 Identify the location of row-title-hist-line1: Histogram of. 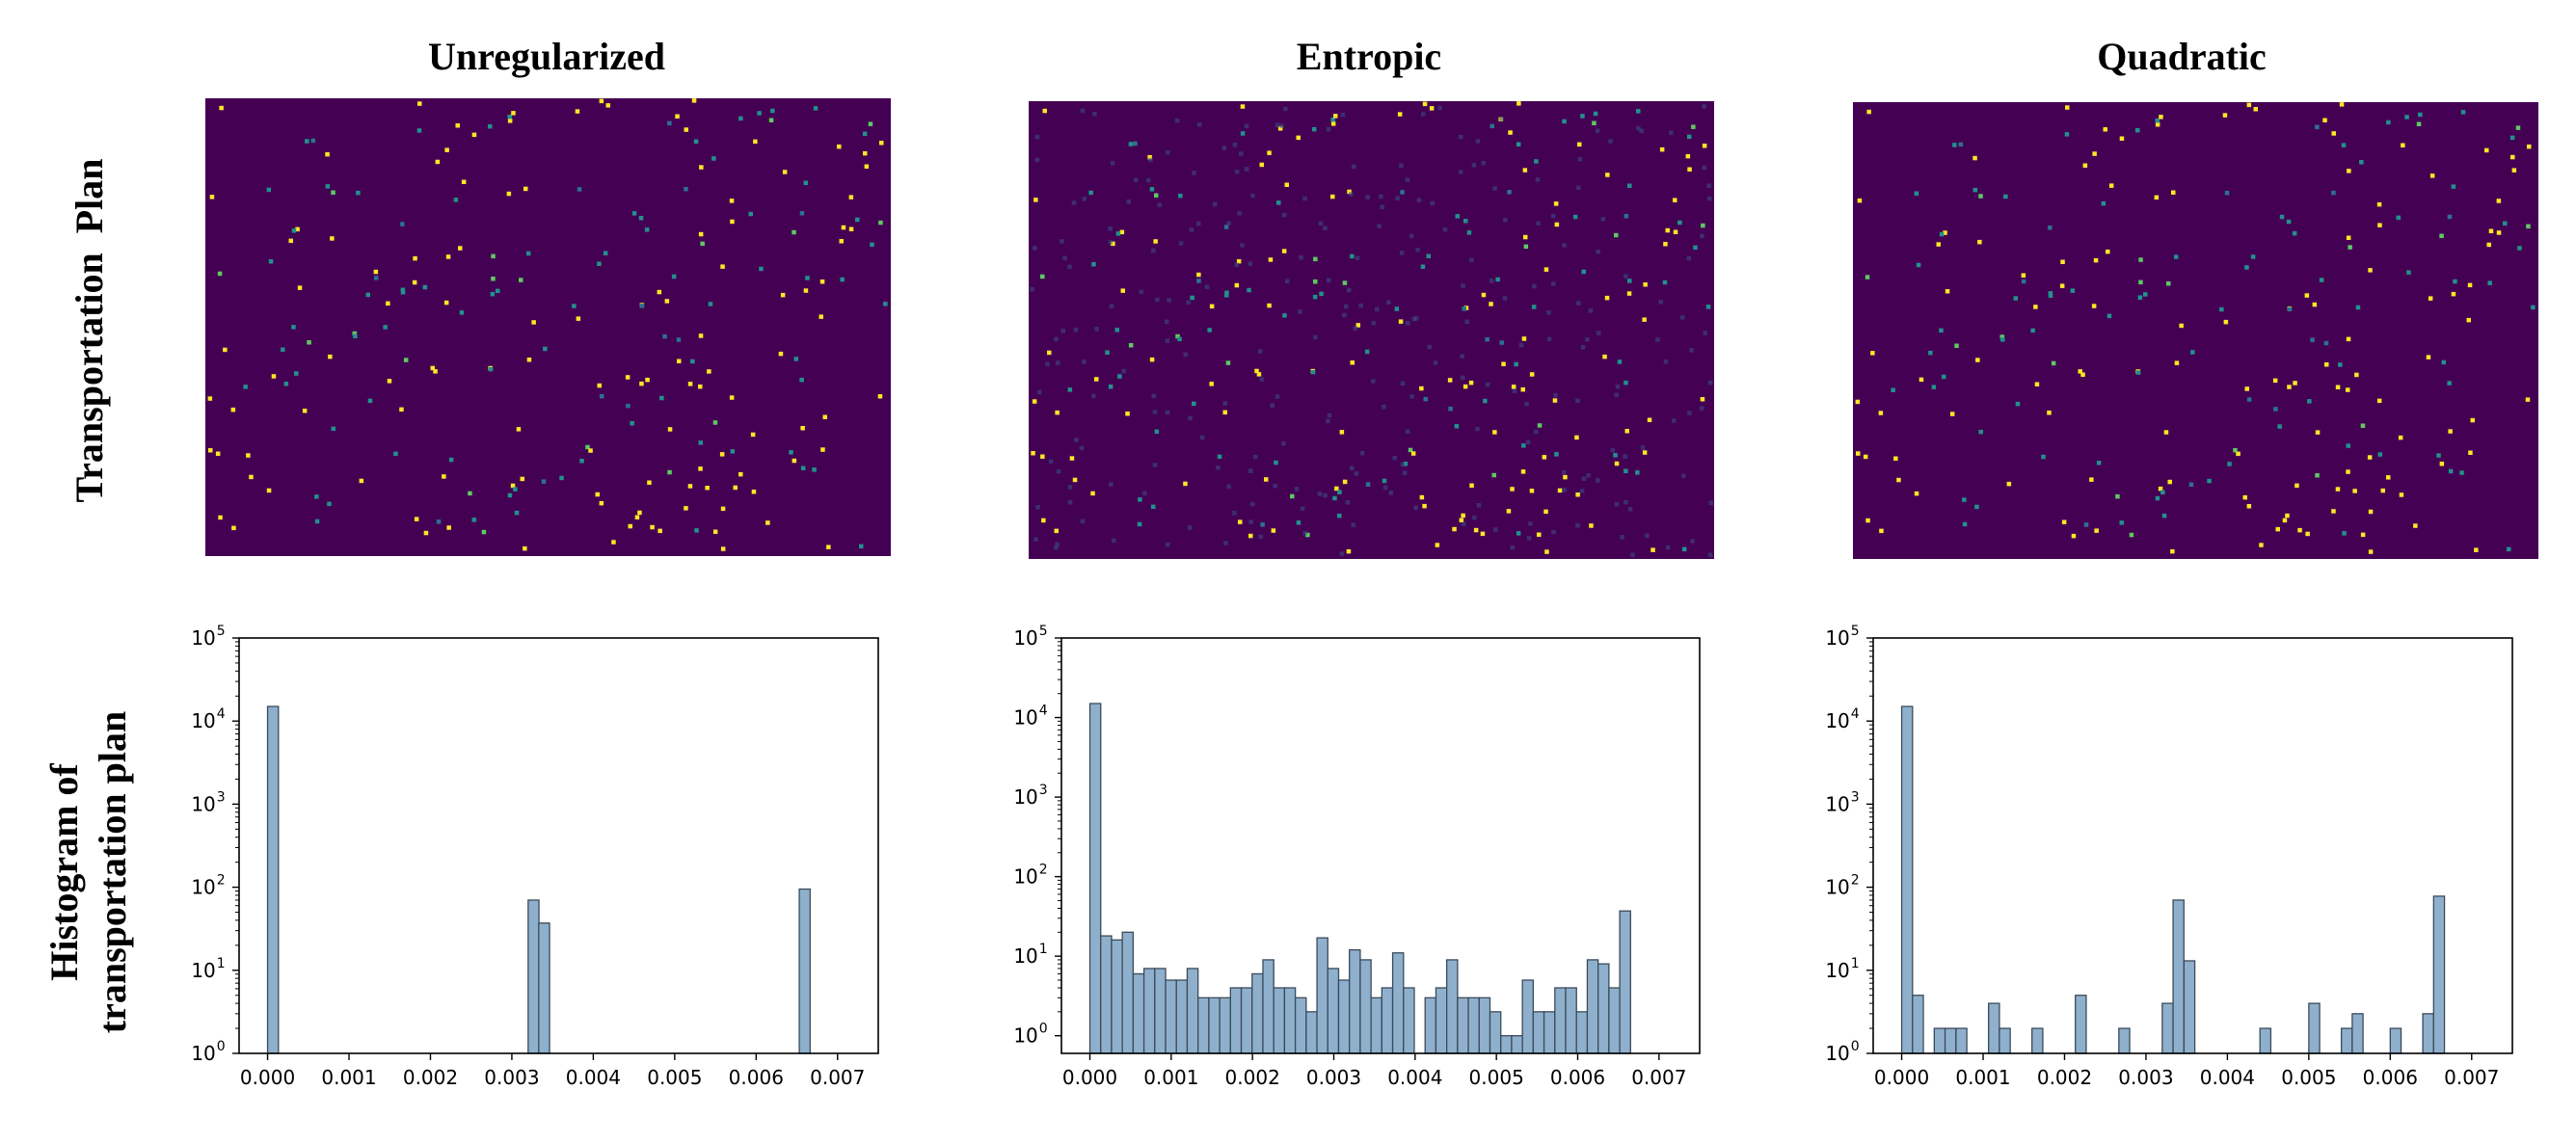
(64, 872).